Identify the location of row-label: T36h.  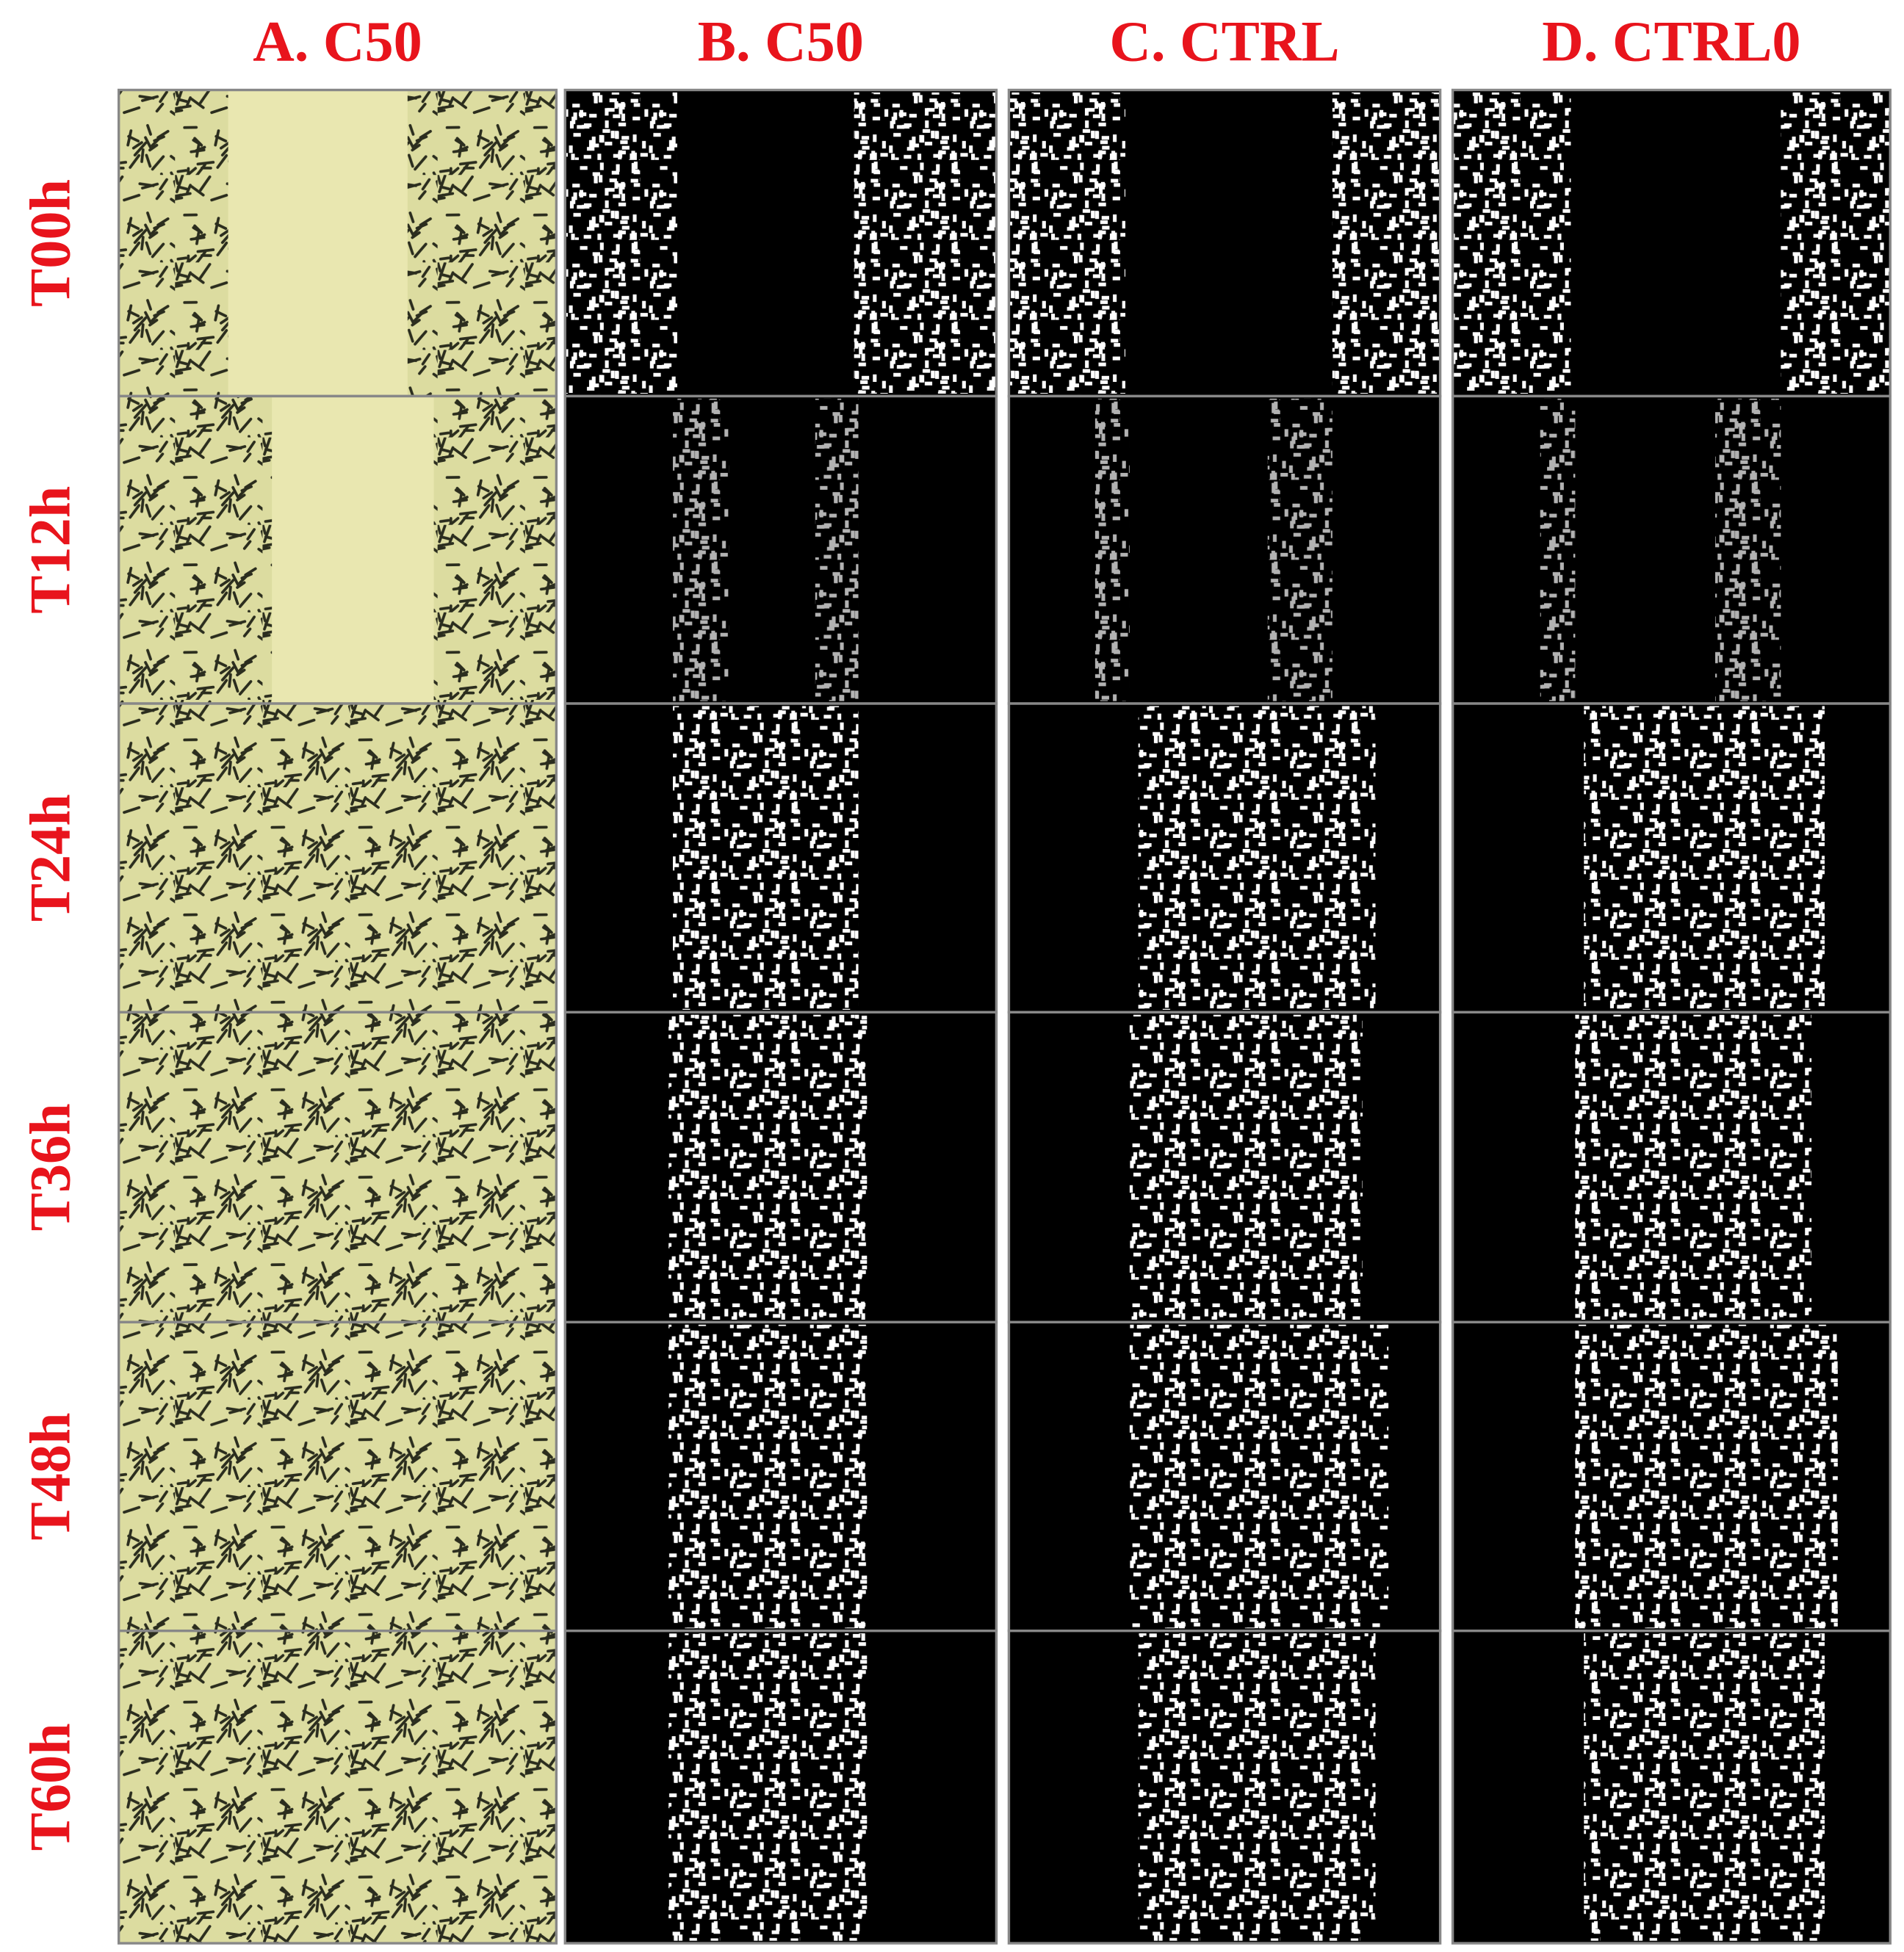
(50, 1167).